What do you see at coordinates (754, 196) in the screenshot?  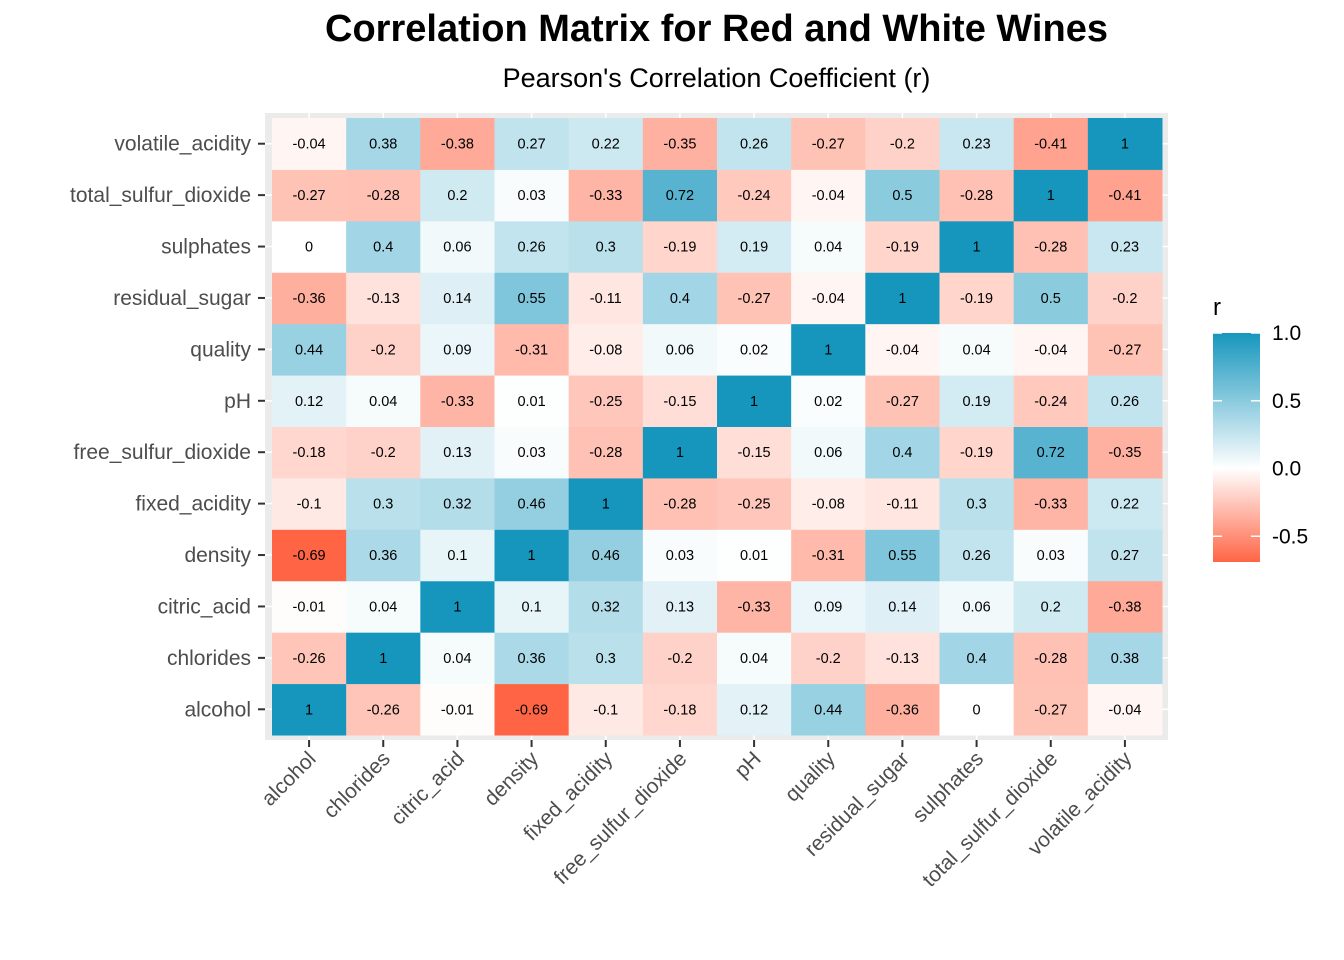 I see `cell-value-label: -0.24` at bounding box center [754, 196].